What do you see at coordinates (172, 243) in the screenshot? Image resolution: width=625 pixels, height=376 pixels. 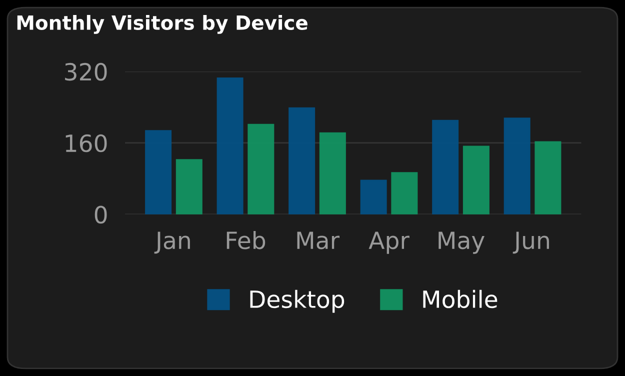 I see `x-tick-label: Jan` at bounding box center [172, 243].